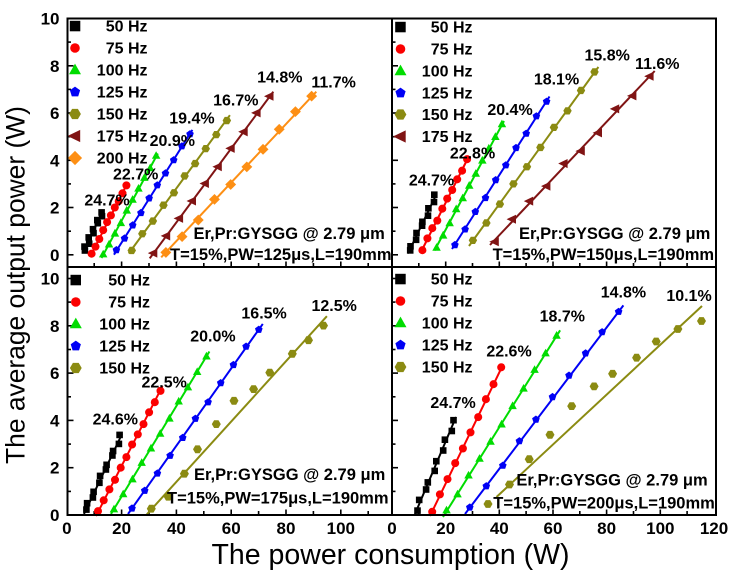 The image size is (742, 572). What do you see at coordinates (172, 141) in the screenshot?
I see `svg-text: 20.9%` at bounding box center [172, 141].